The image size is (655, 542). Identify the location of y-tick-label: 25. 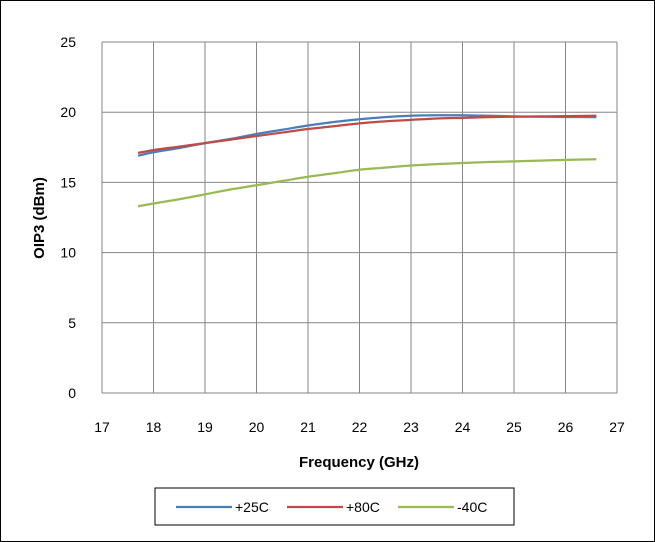
(68, 42).